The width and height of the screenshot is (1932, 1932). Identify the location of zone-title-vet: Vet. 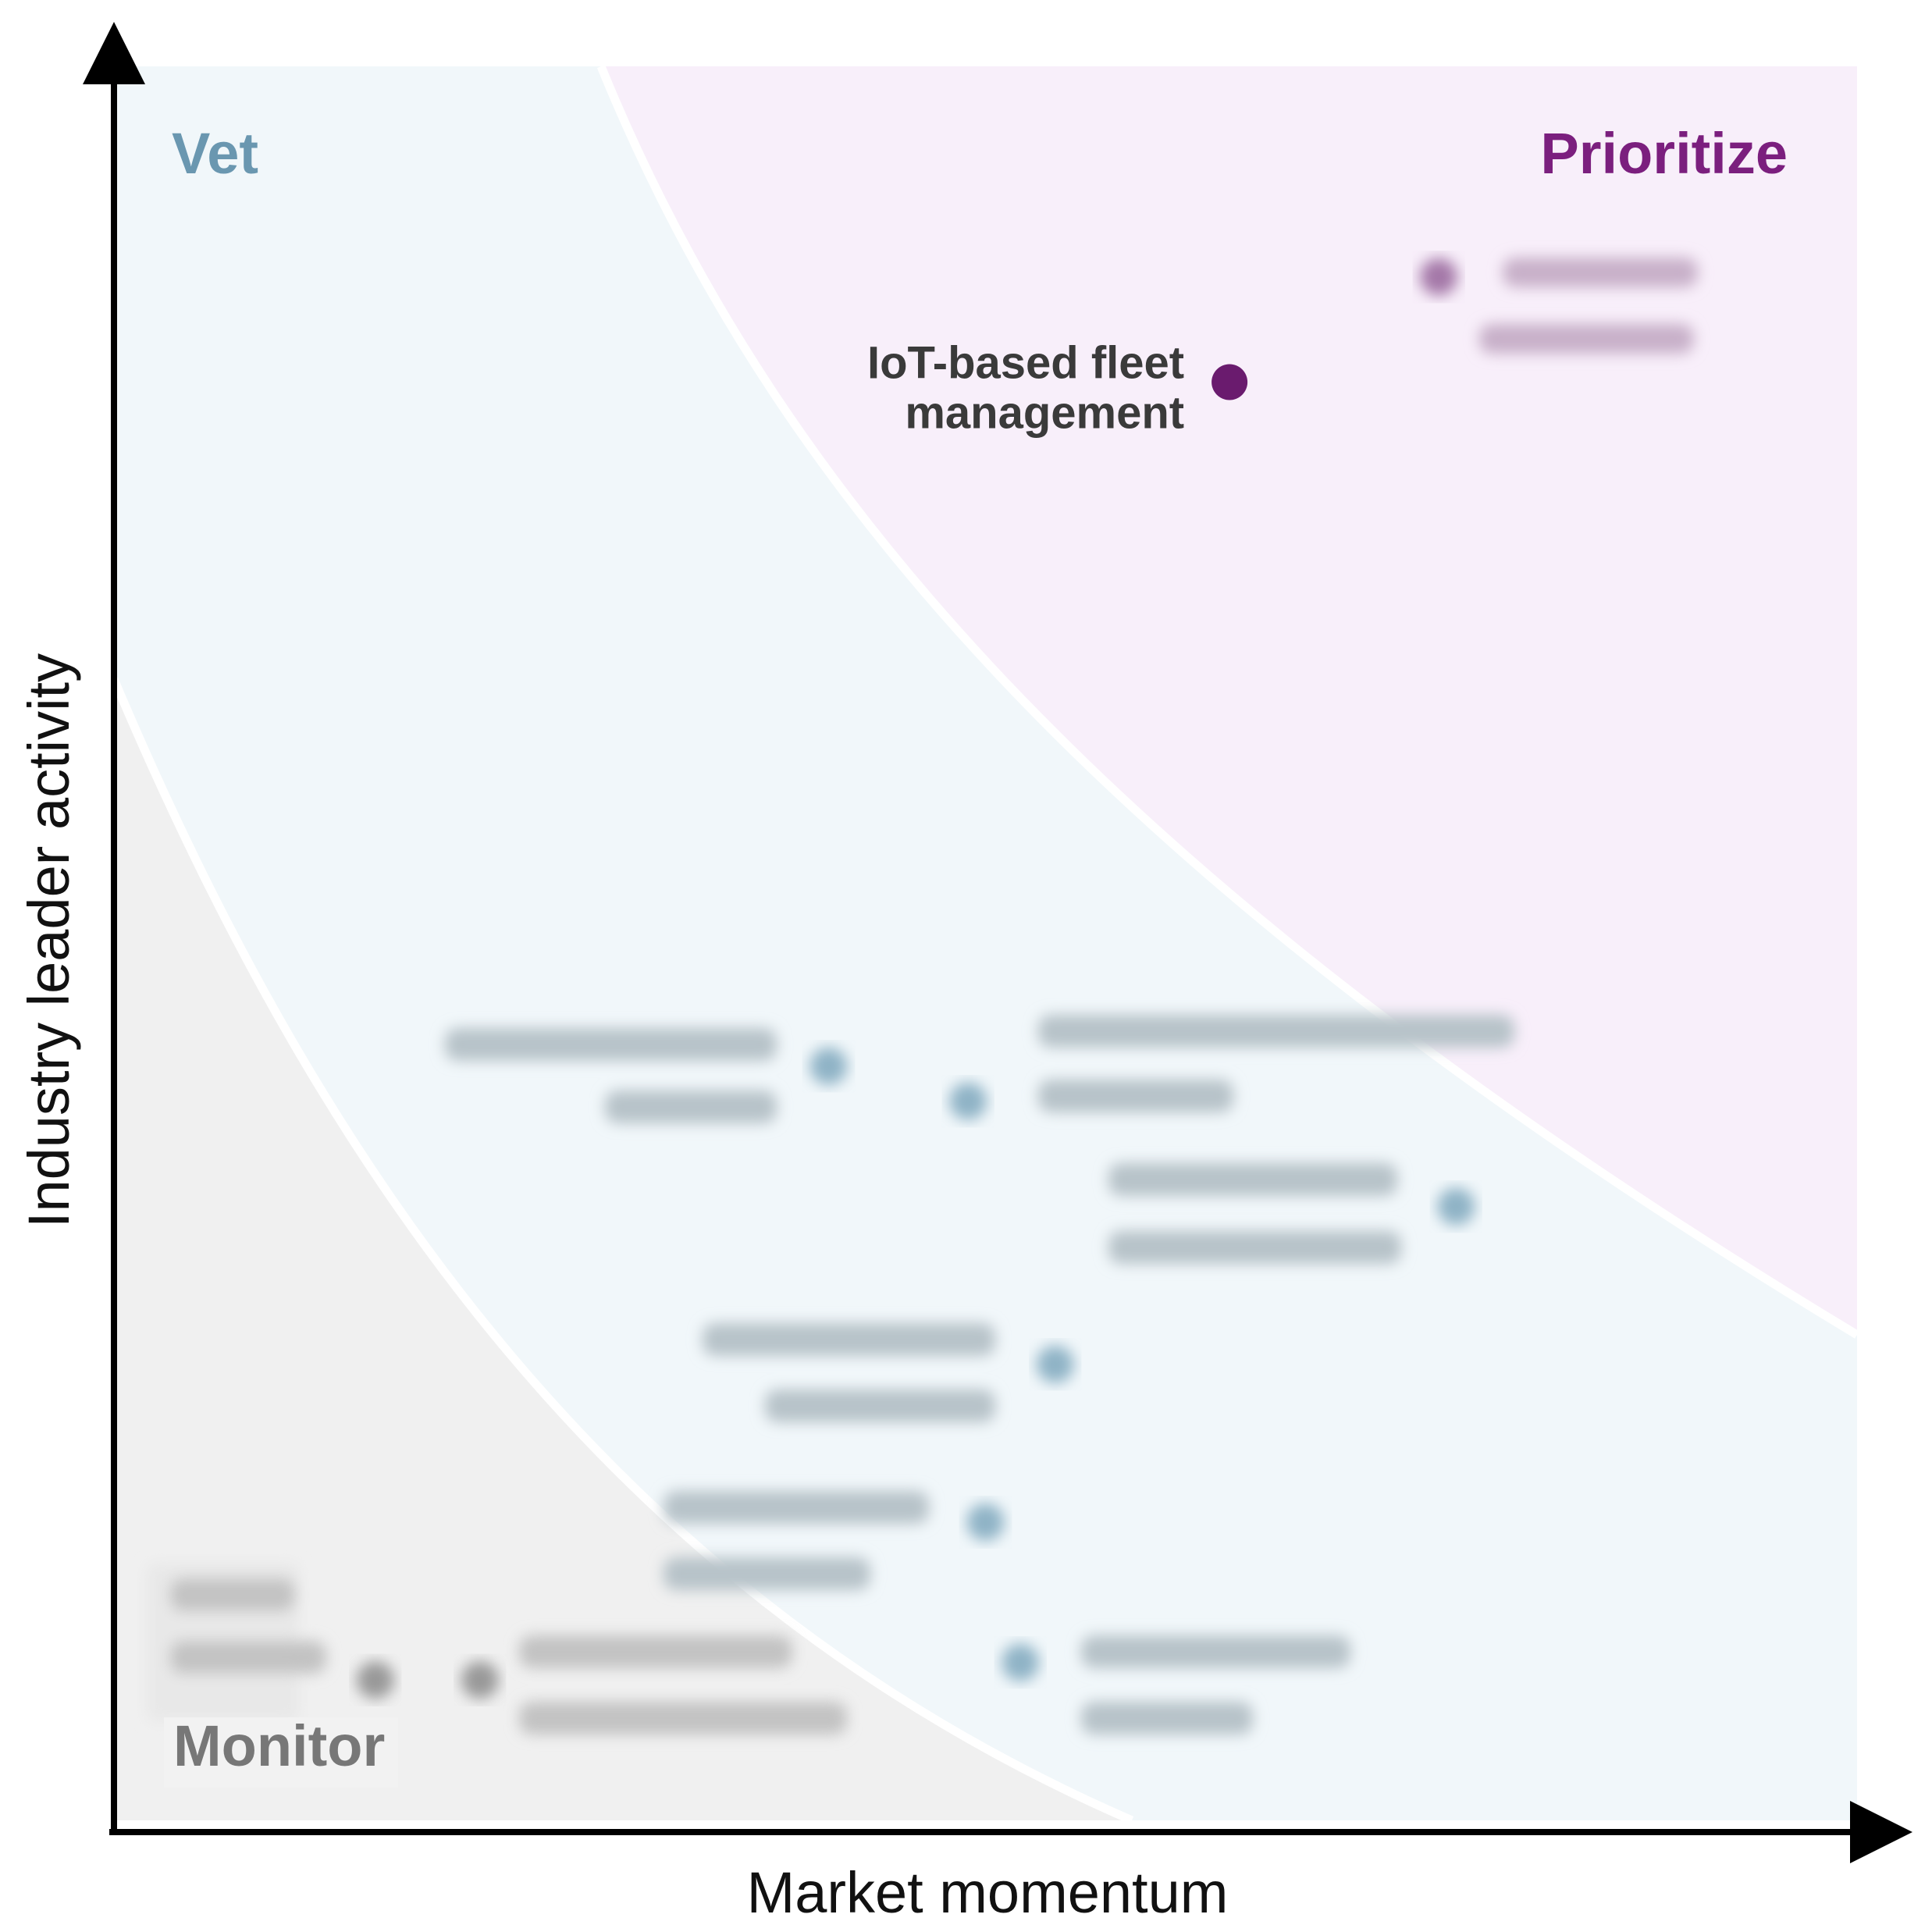
(215, 153).